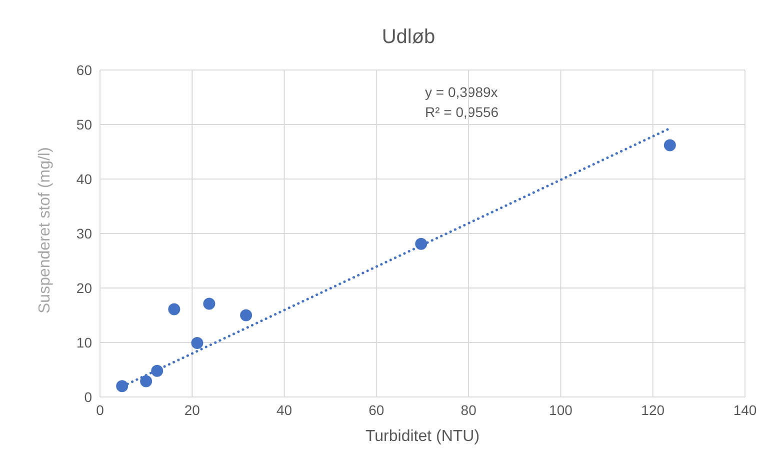  I want to click on x-tick-label: 60, so click(376, 410).